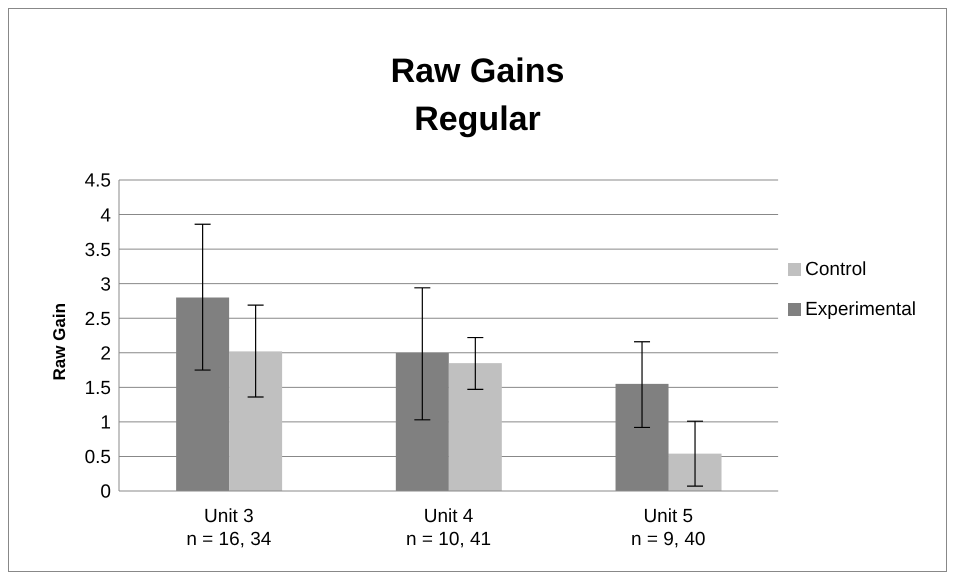 The image size is (955, 580). What do you see at coordinates (106, 215) in the screenshot?
I see `y-tick-label: 4` at bounding box center [106, 215].